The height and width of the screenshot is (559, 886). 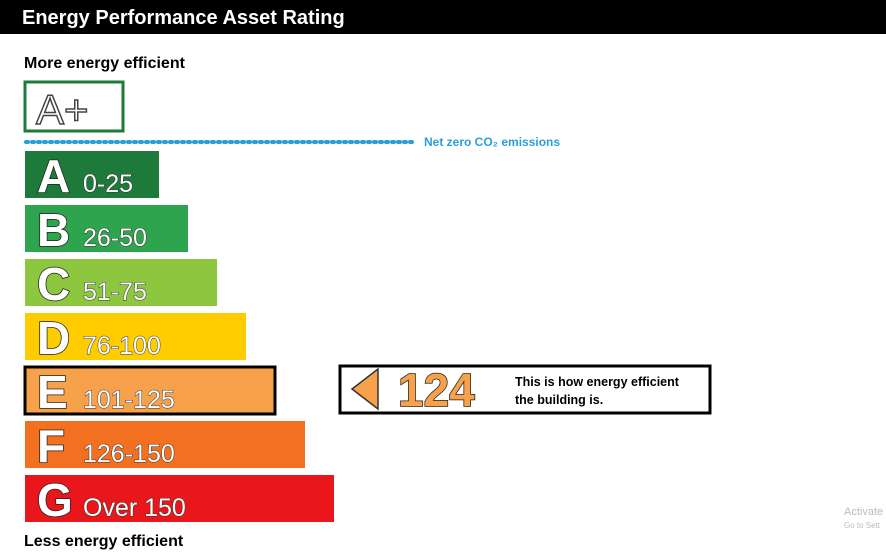 What do you see at coordinates (863, 512) in the screenshot?
I see `watermark: Activate` at bounding box center [863, 512].